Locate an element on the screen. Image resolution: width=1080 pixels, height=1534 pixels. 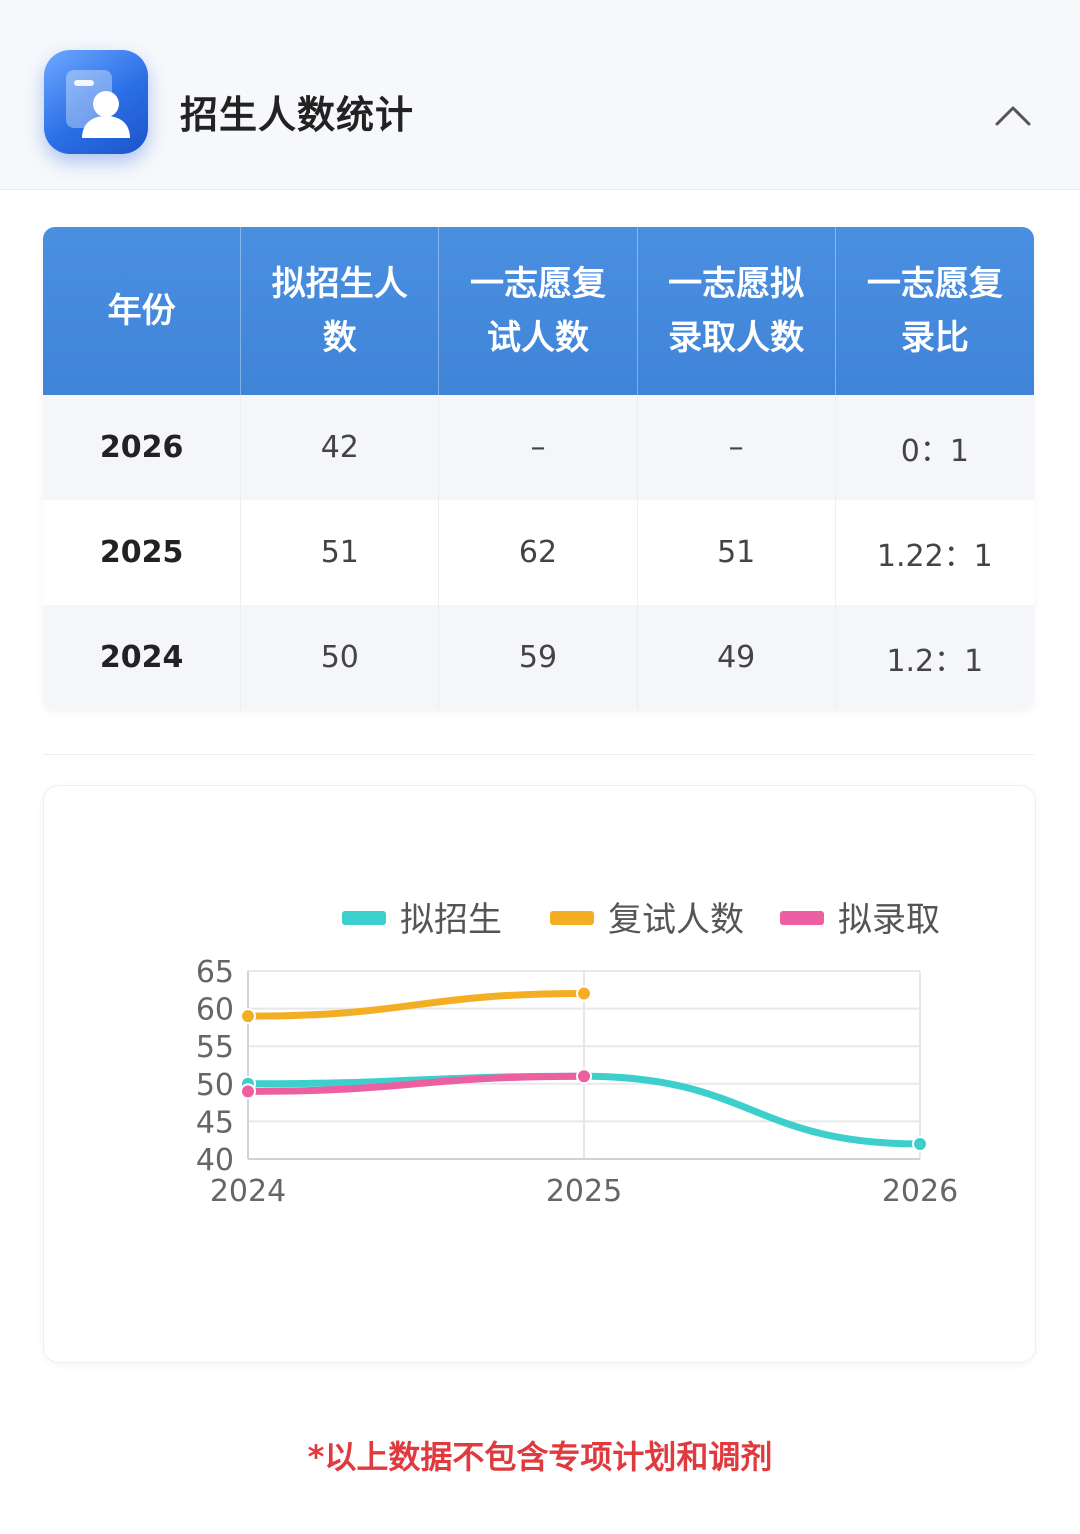
section-divider is located at coordinates (538, 754).